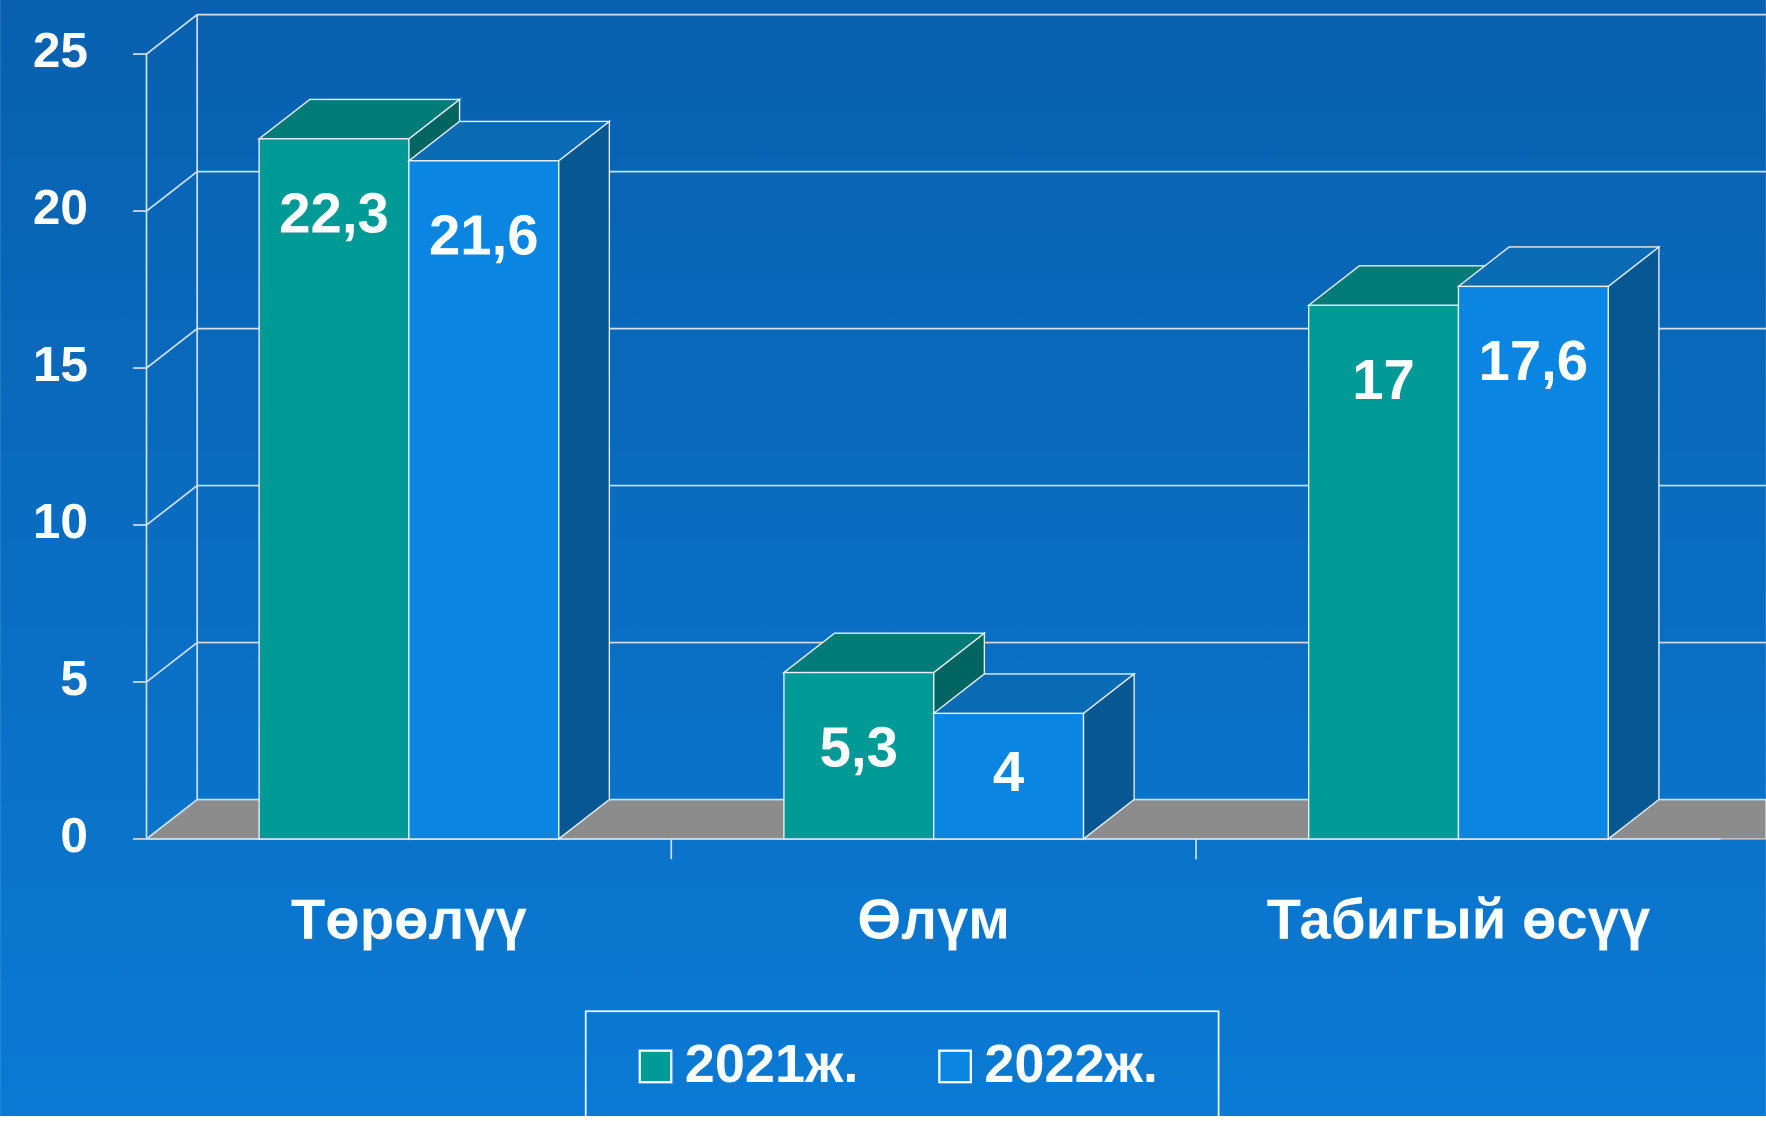  Describe the element at coordinates (1383, 379) in the screenshot. I see `data-label: 17` at that location.